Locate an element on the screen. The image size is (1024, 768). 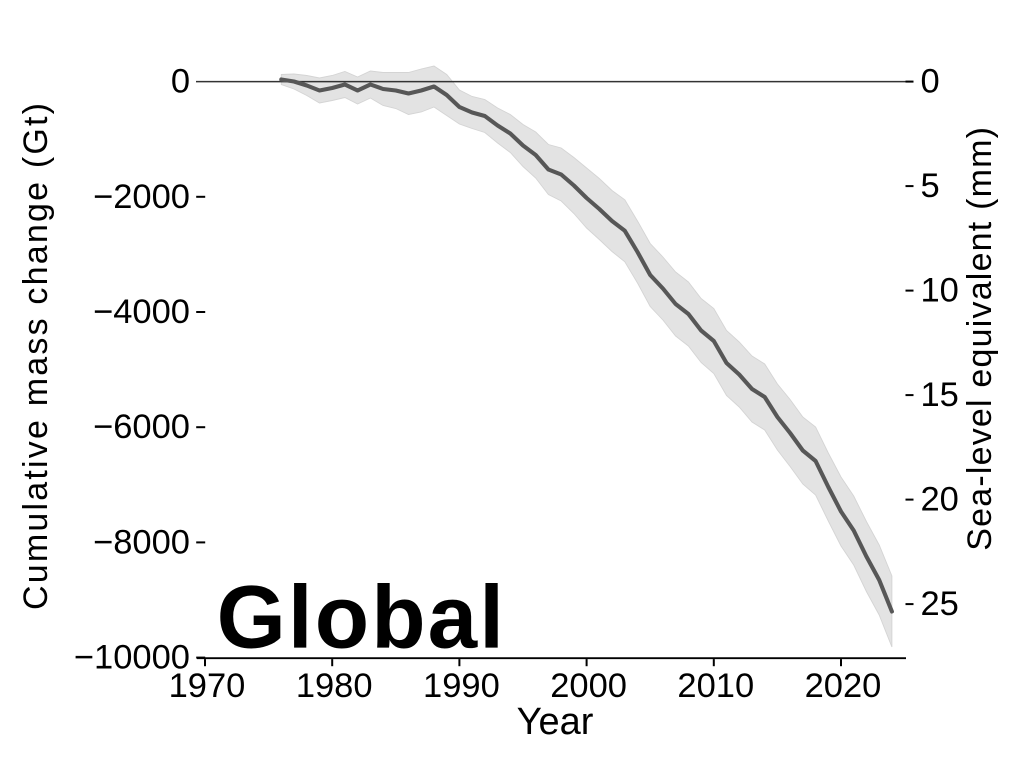
svg-text: 10 is located at coordinates (940, 291).